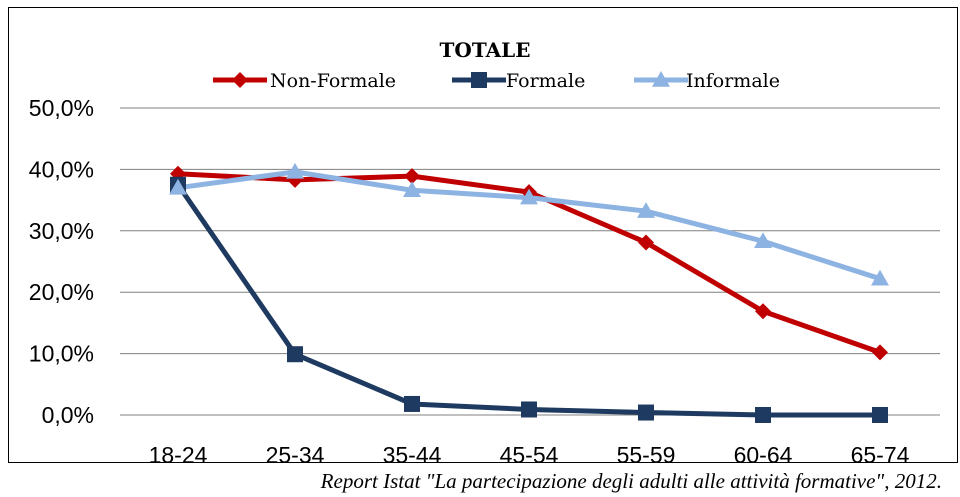 The width and height of the screenshot is (960, 497). I want to click on legend-label: Non-Formale, so click(333, 81).